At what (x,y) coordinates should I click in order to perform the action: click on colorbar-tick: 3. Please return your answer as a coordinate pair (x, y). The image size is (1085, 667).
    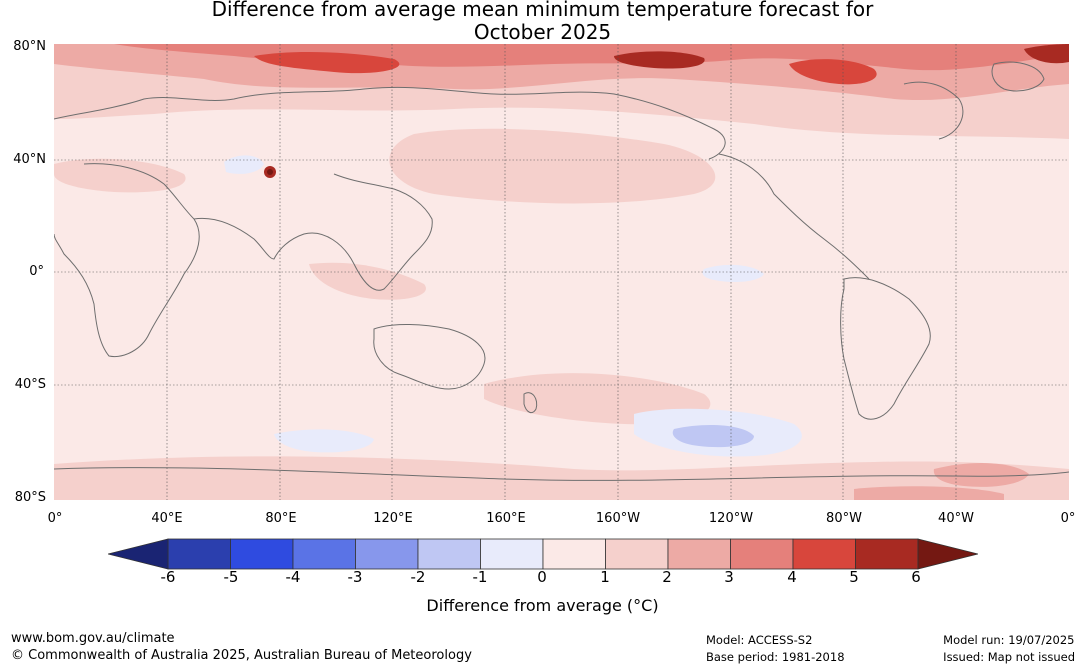
    Looking at the image, I should click on (729, 577).